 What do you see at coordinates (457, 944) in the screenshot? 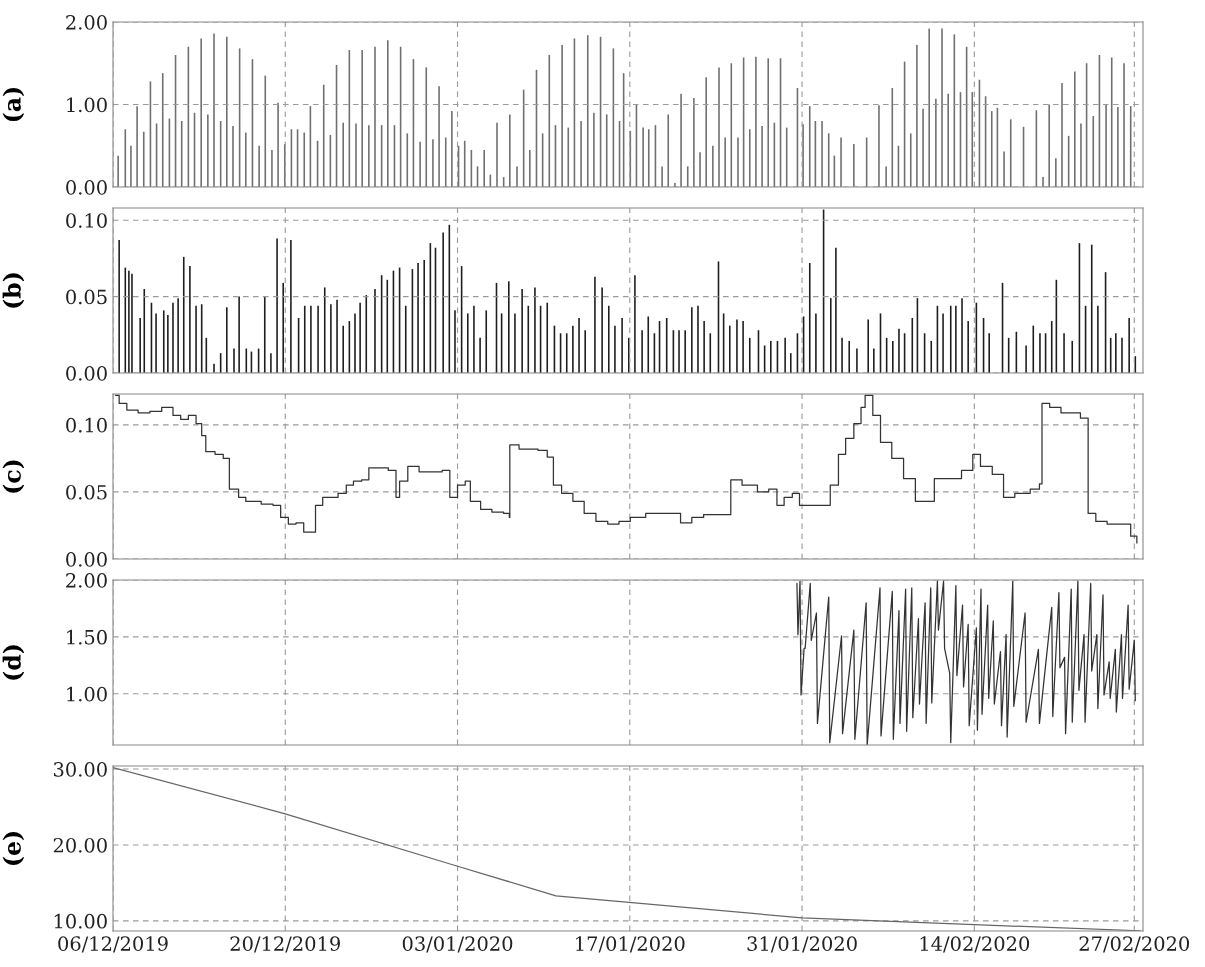
I see `x-tick-label: 03/01/2020` at bounding box center [457, 944].